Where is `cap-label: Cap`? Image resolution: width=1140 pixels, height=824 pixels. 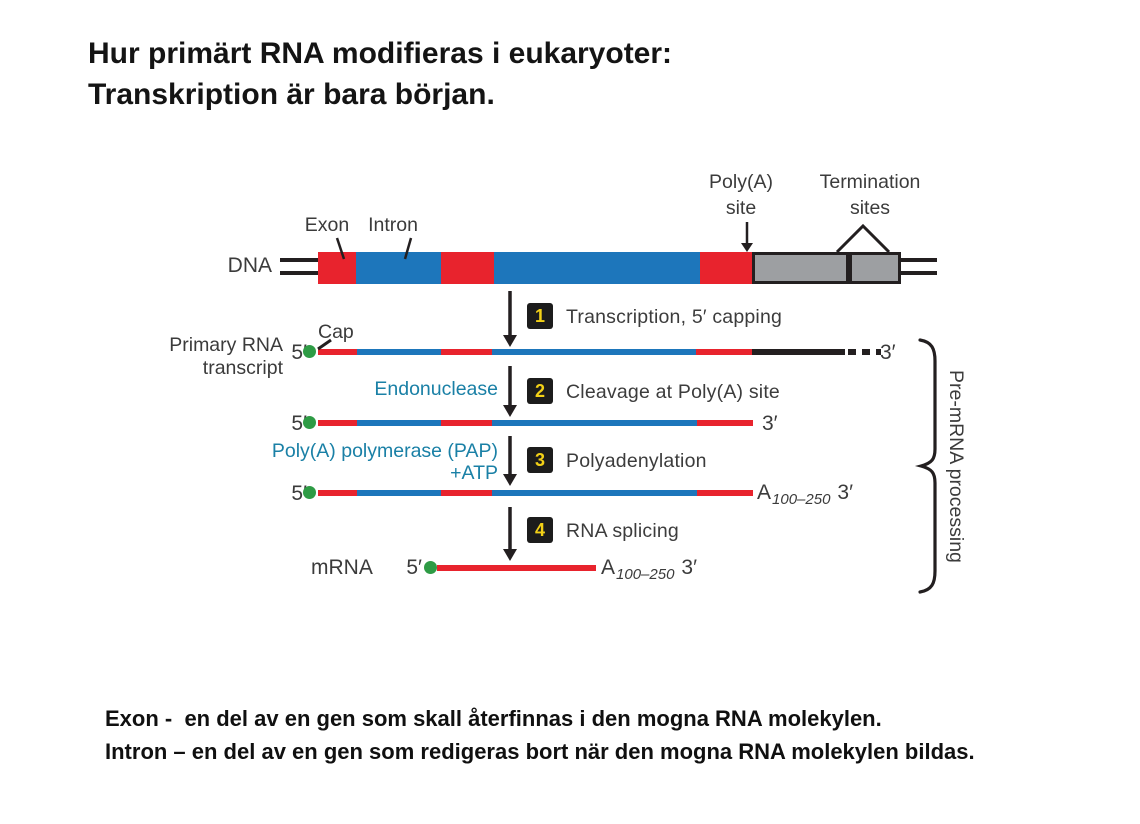 cap-label: Cap is located at coordinates (336, 332).